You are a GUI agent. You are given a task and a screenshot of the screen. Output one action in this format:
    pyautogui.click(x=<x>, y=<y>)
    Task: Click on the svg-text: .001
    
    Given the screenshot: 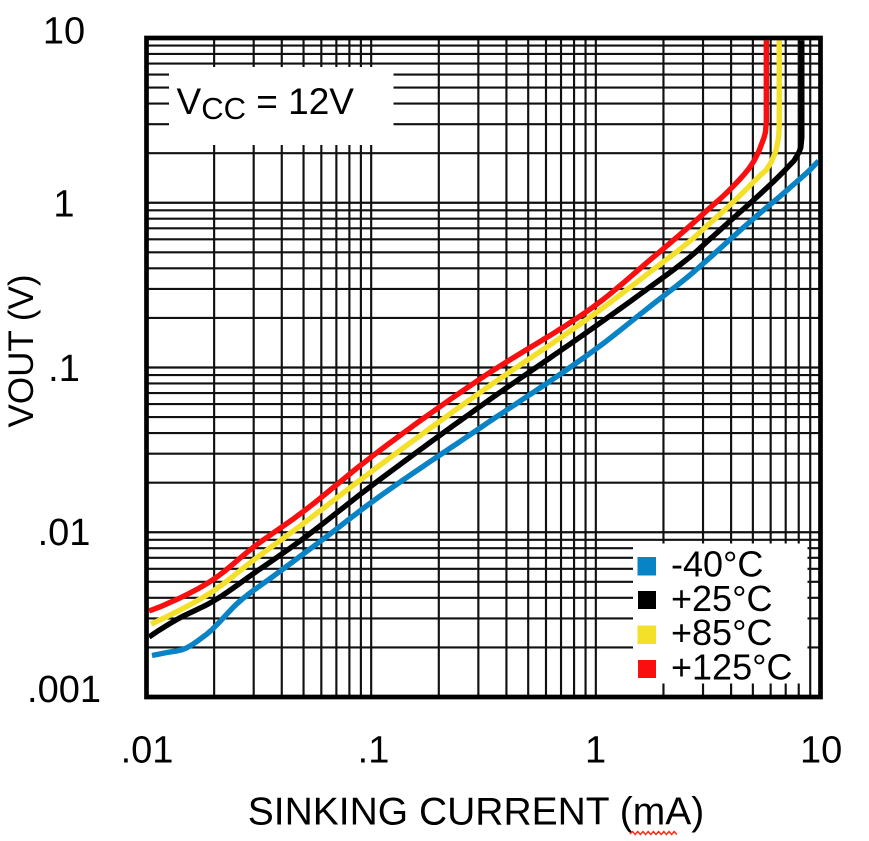 What is the action you would take?
    pyautogui.click(x=64, y=690)
    